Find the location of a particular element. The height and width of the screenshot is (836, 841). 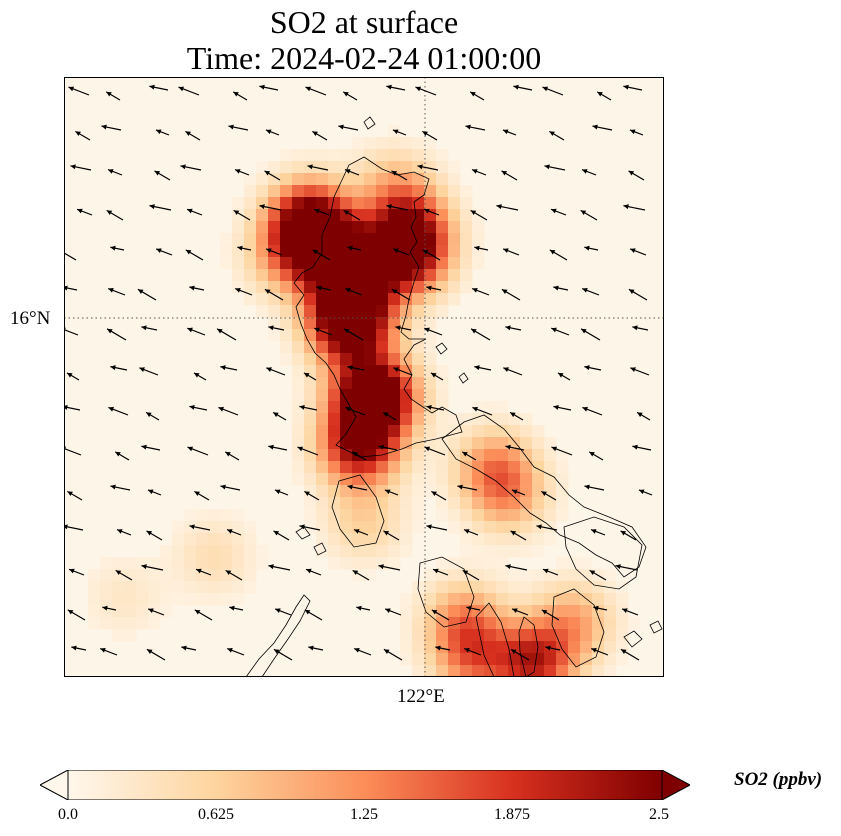

colorbar-tick: 0.0 is located at coordinates (68, 814).